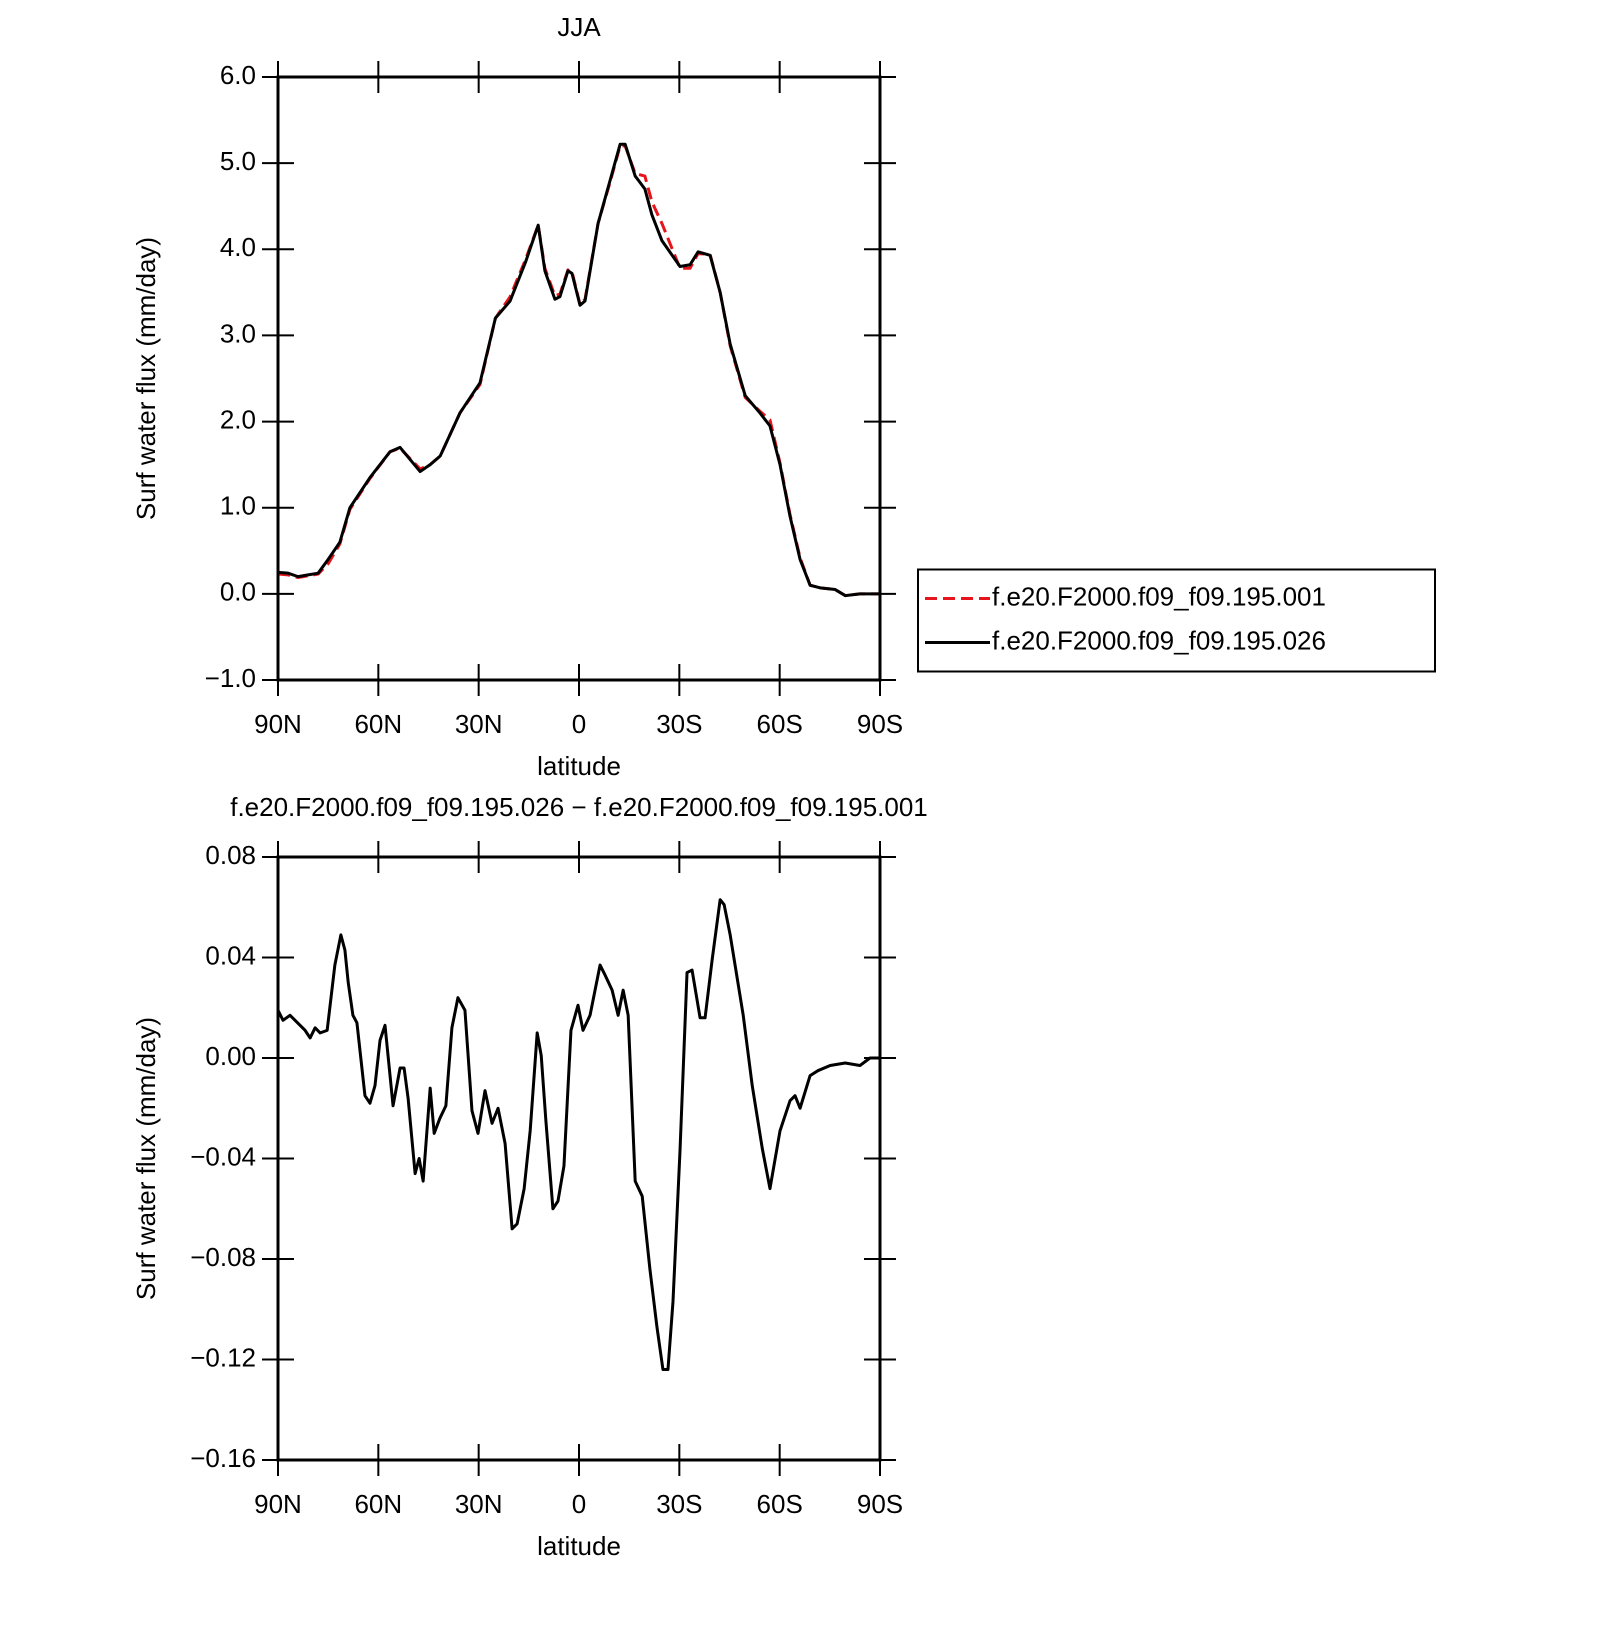 This screenshot has width=1605, height=1635. Describe the element at coordinates (230, 1056) in the screenshot. I see `y-tick-label: 0.00` at that location.